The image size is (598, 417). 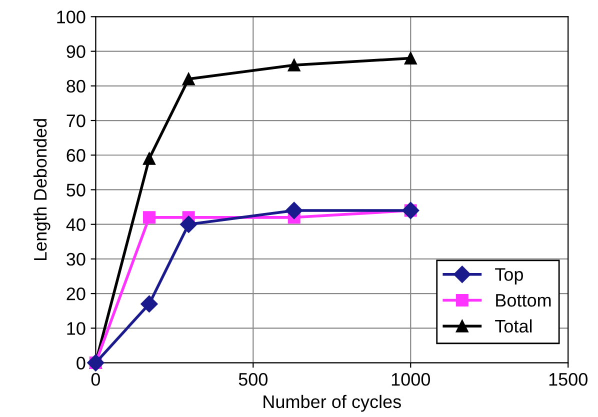 I want to click on y-tick-label: 40, so click(x=76, y=225).